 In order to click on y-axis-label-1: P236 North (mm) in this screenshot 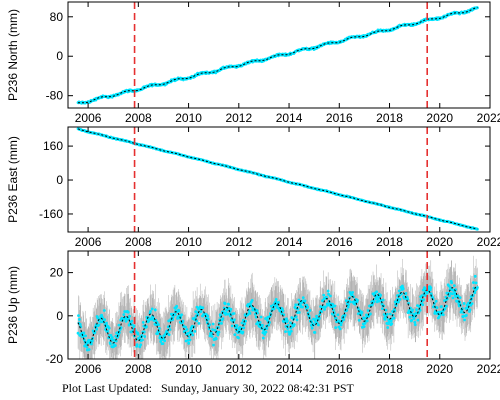, I will do `click(13, 55)`.